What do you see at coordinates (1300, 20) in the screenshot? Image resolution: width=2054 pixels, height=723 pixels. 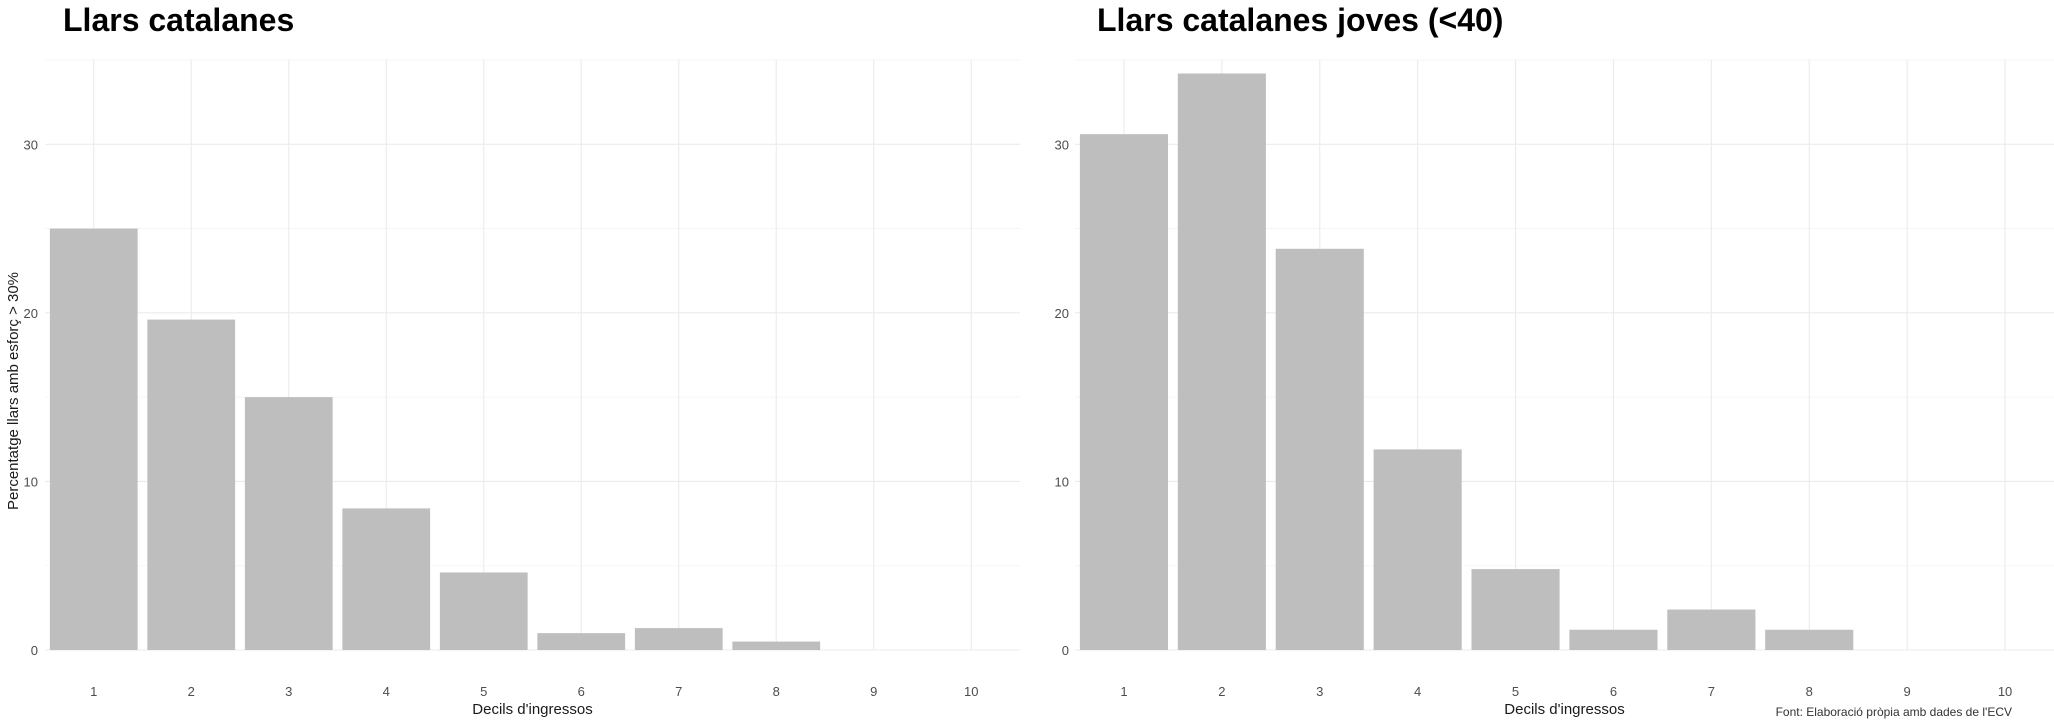 I see `chart-title: Llars catalanes joves (<40)` at bounding box center [1300, 20].